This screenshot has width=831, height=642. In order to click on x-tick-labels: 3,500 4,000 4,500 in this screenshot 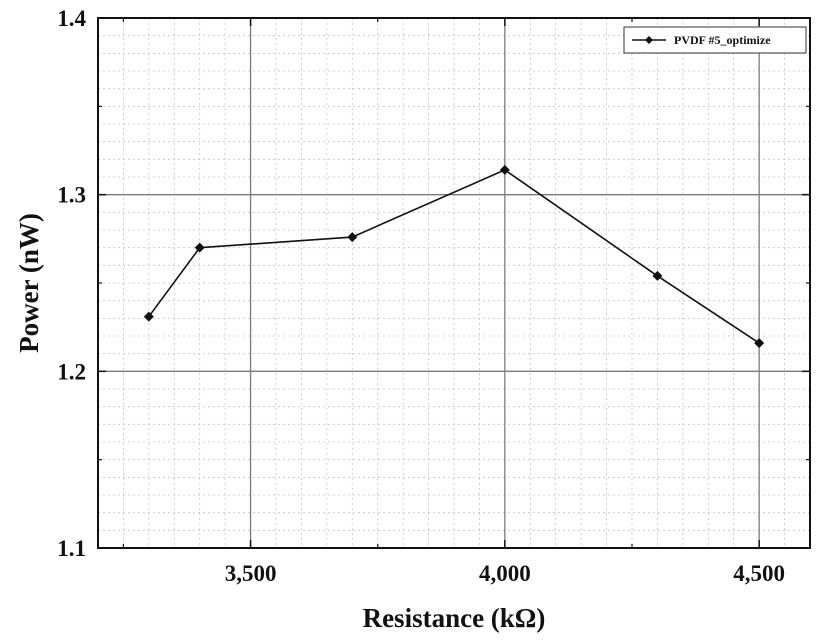, I will do `click(505, 573)`.